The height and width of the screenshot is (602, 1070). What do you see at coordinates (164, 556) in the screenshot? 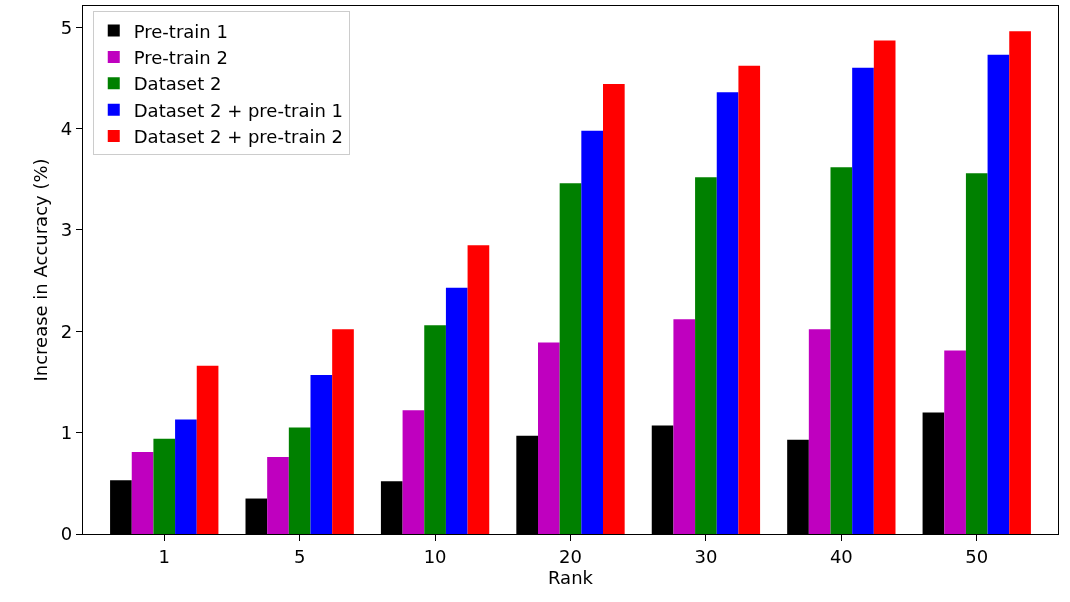
I see `x-tick-label: 1` at bounding box center [164, 556].